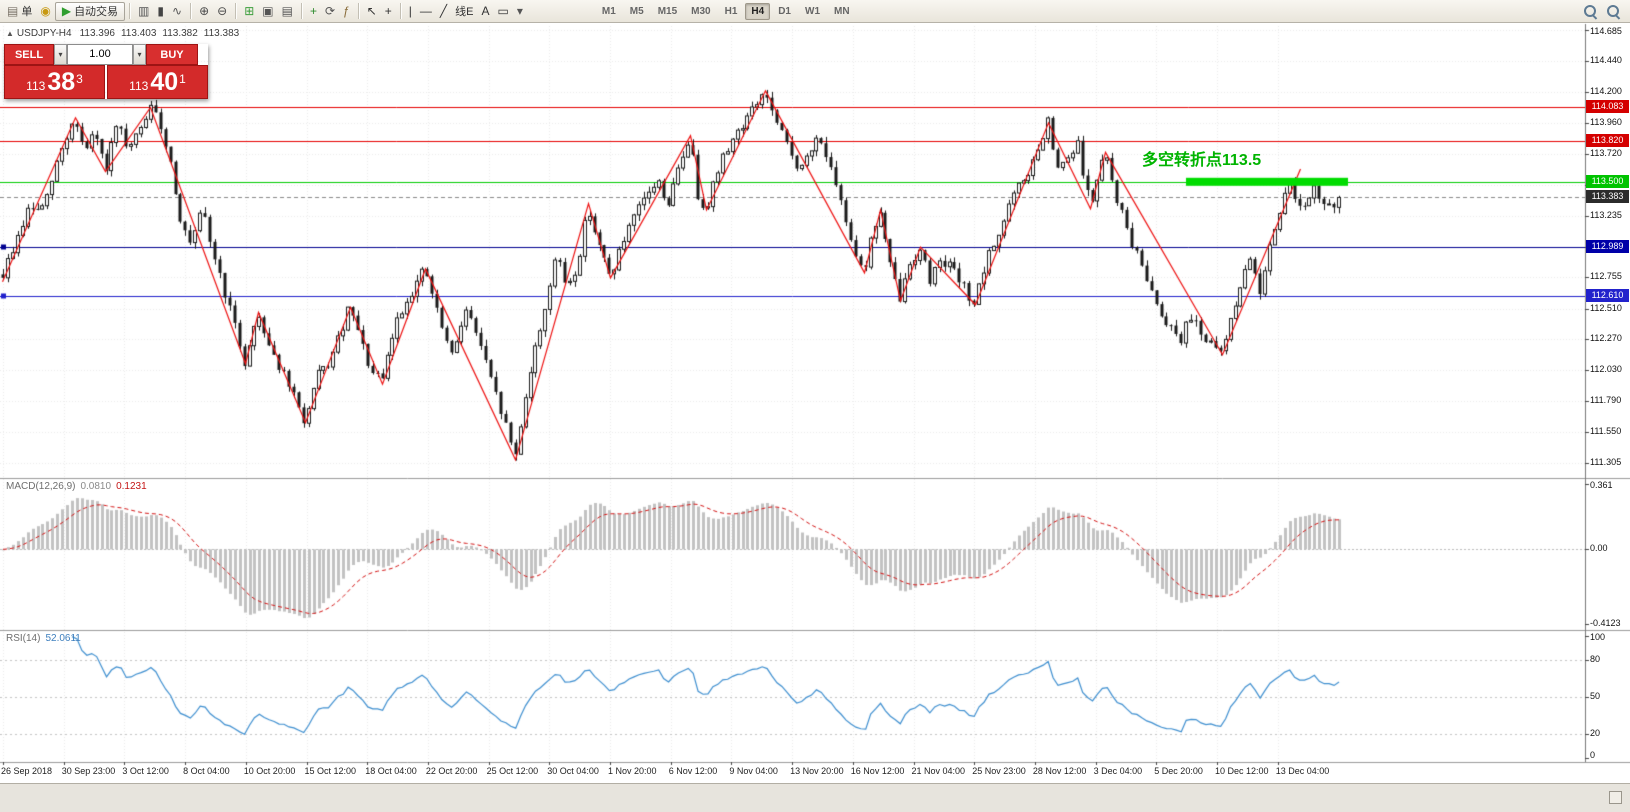 The height and width of the screenshot is (812, 1630). What do you see at coordinates (27, 12) in the screenshot?
I see `new-order-label: 单` at bounding box center [27, 12].